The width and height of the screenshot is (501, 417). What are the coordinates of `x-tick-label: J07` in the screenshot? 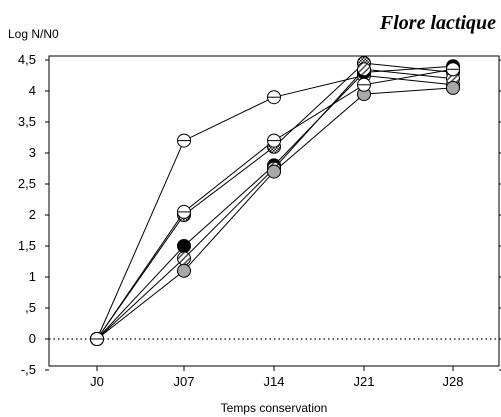 It's located at (184, 381).